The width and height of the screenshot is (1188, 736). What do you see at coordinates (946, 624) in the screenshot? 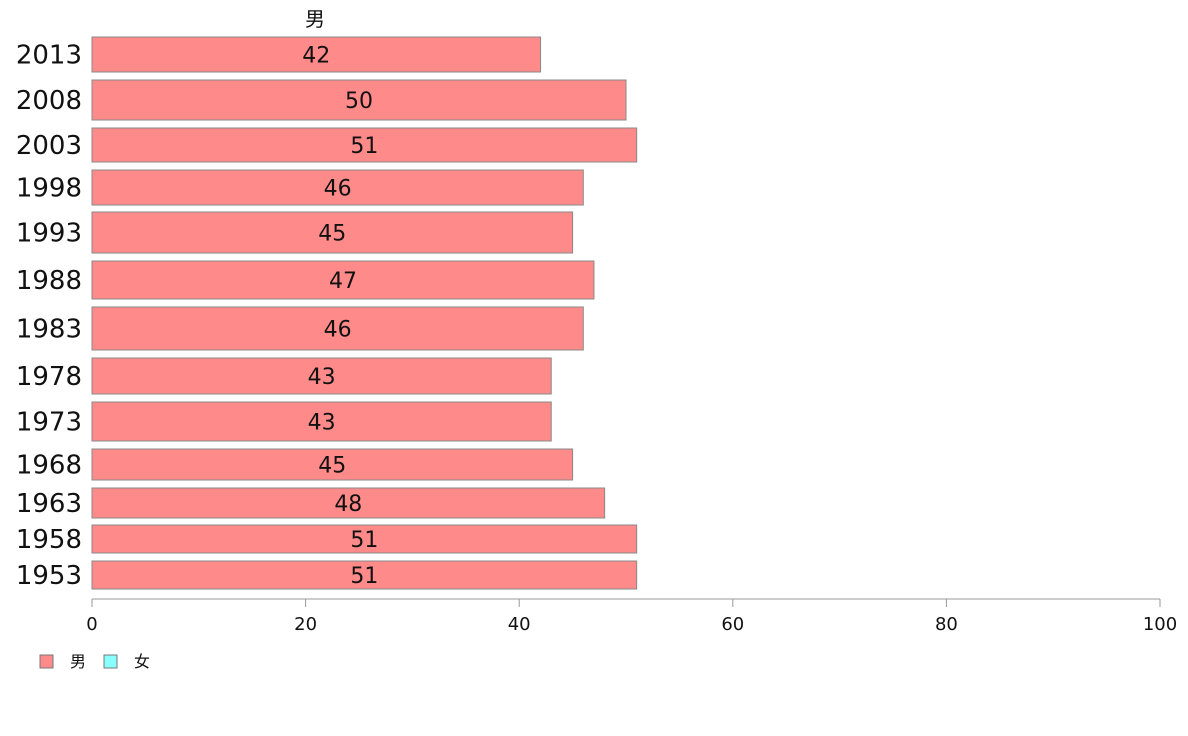
I see `x-tick-label-80: 80` at bounding box center [946, 624].